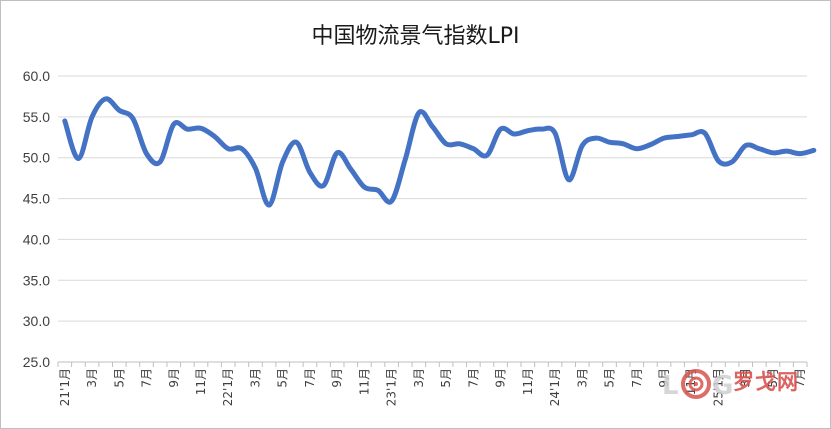 This screenshot has height=429, width=831. Describe the element at coordinates (36, 158) in the screenshot. I see `y-tick-label: 50.0` at that location.